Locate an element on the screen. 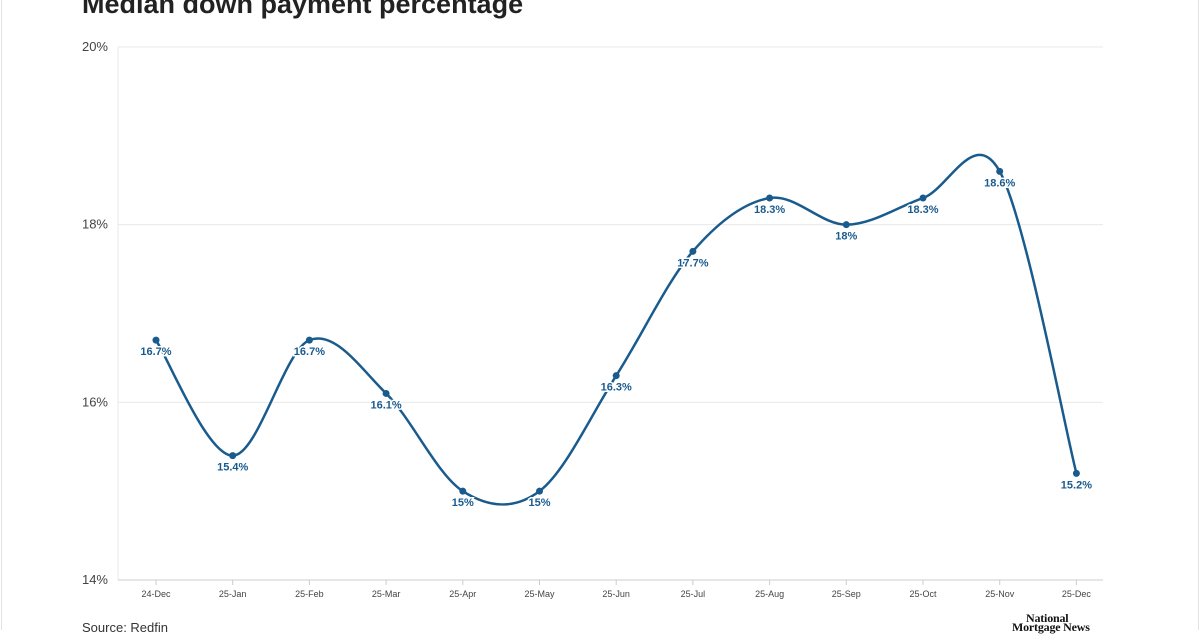 This screenshot has width=1200, height=635. frame-left-border is located at coordinates (1, 315).